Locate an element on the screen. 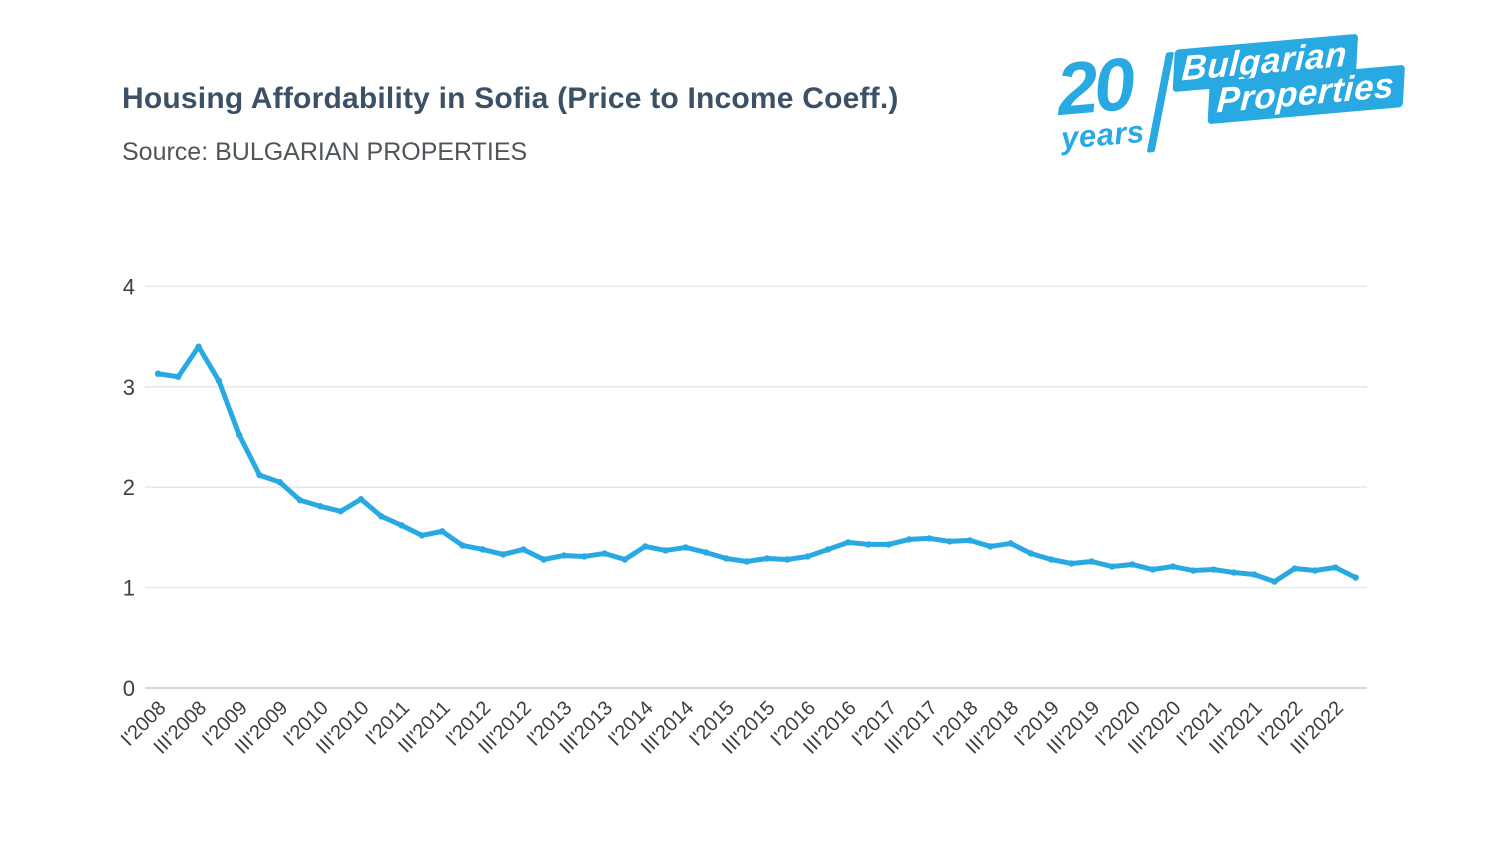  source-label: Source: BULGARIAN PROPERTIES is located at coordinates (325, 152).